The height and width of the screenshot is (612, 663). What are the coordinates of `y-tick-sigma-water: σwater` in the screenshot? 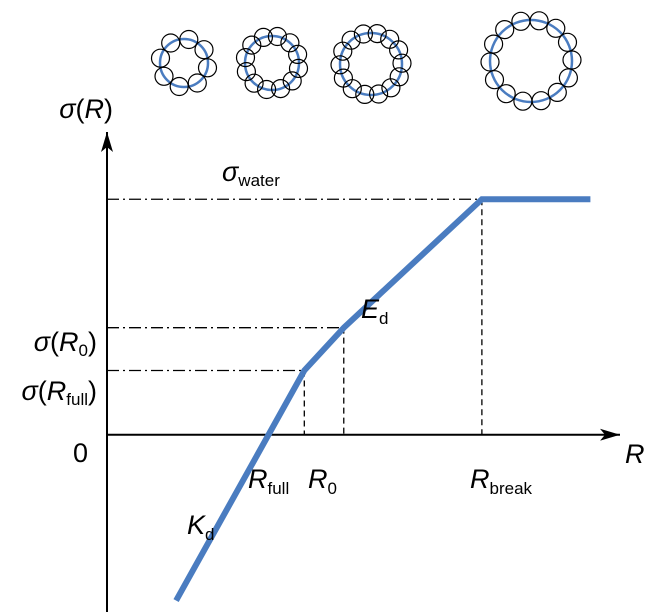 It's located at (251, 173).